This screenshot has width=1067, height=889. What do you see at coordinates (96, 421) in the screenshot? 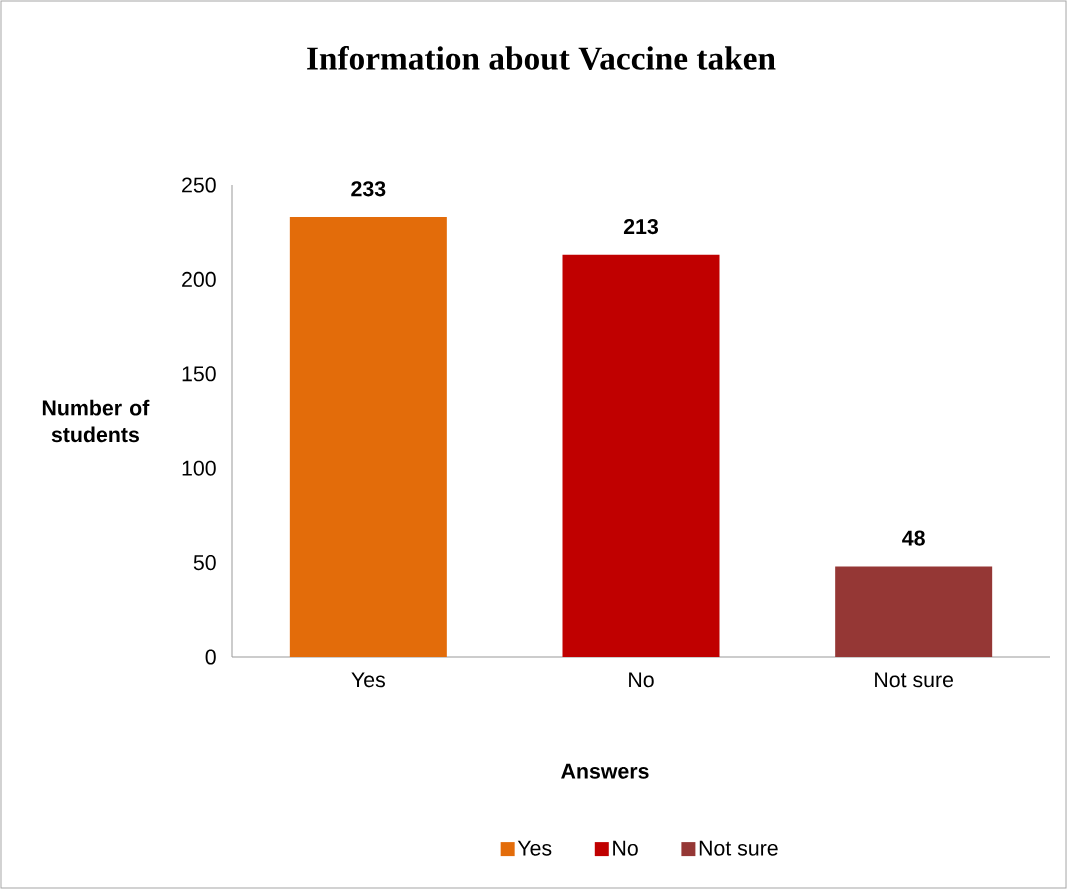
I see `y-axis-title: Number of students` at bounding box center [96, 421].